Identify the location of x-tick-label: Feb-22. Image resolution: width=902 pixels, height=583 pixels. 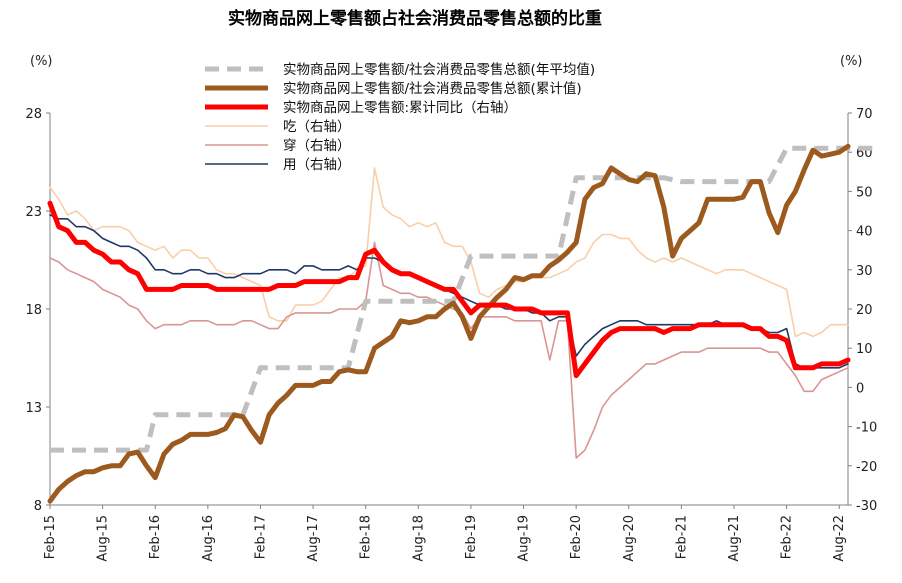
(787, 537).